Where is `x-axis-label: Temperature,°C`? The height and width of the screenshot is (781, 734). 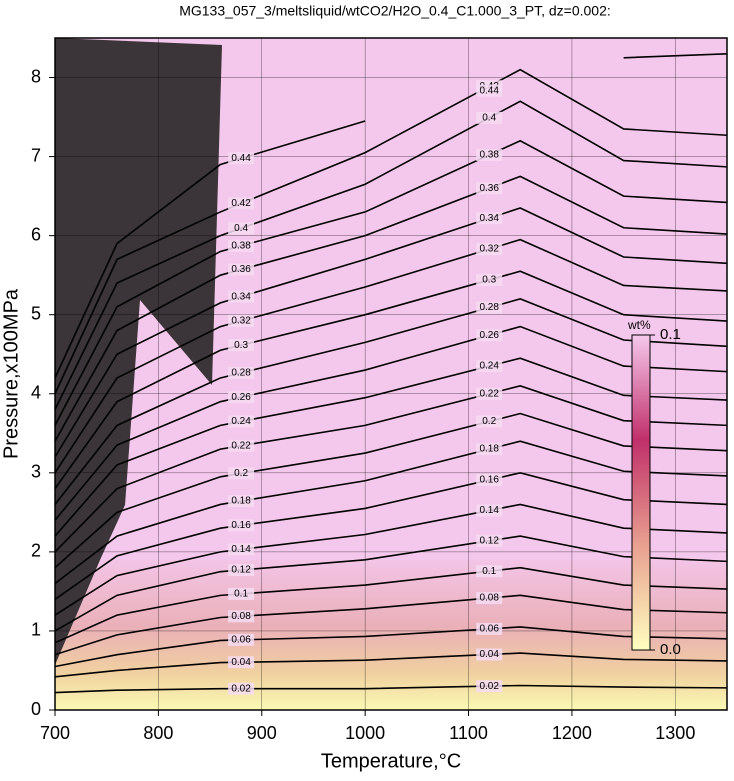 x-axis-label: Temperature,°C is located at coordinates (391, 761).